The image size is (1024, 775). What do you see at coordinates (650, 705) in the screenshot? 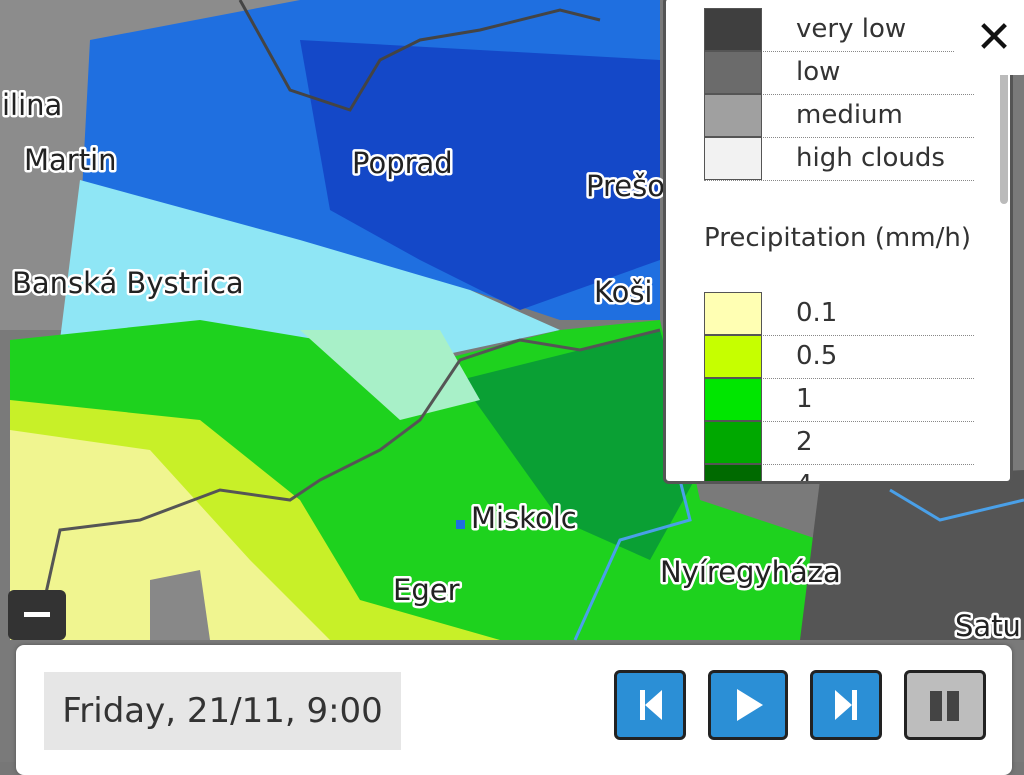
I see `previous-button` at bounding box center [650, 705].